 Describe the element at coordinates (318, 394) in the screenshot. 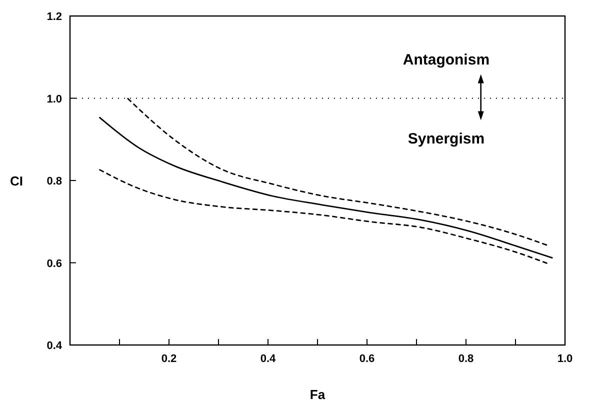

I see `x-axis-title: Fa` at that location.